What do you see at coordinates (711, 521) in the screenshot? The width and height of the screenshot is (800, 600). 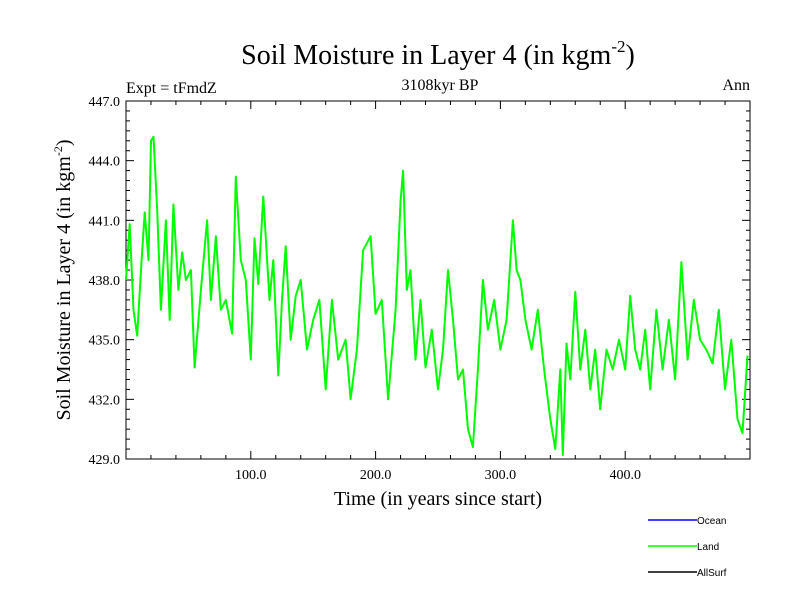 I see `legend-label-ocean: Ocean` at bounding box center [711, 521].